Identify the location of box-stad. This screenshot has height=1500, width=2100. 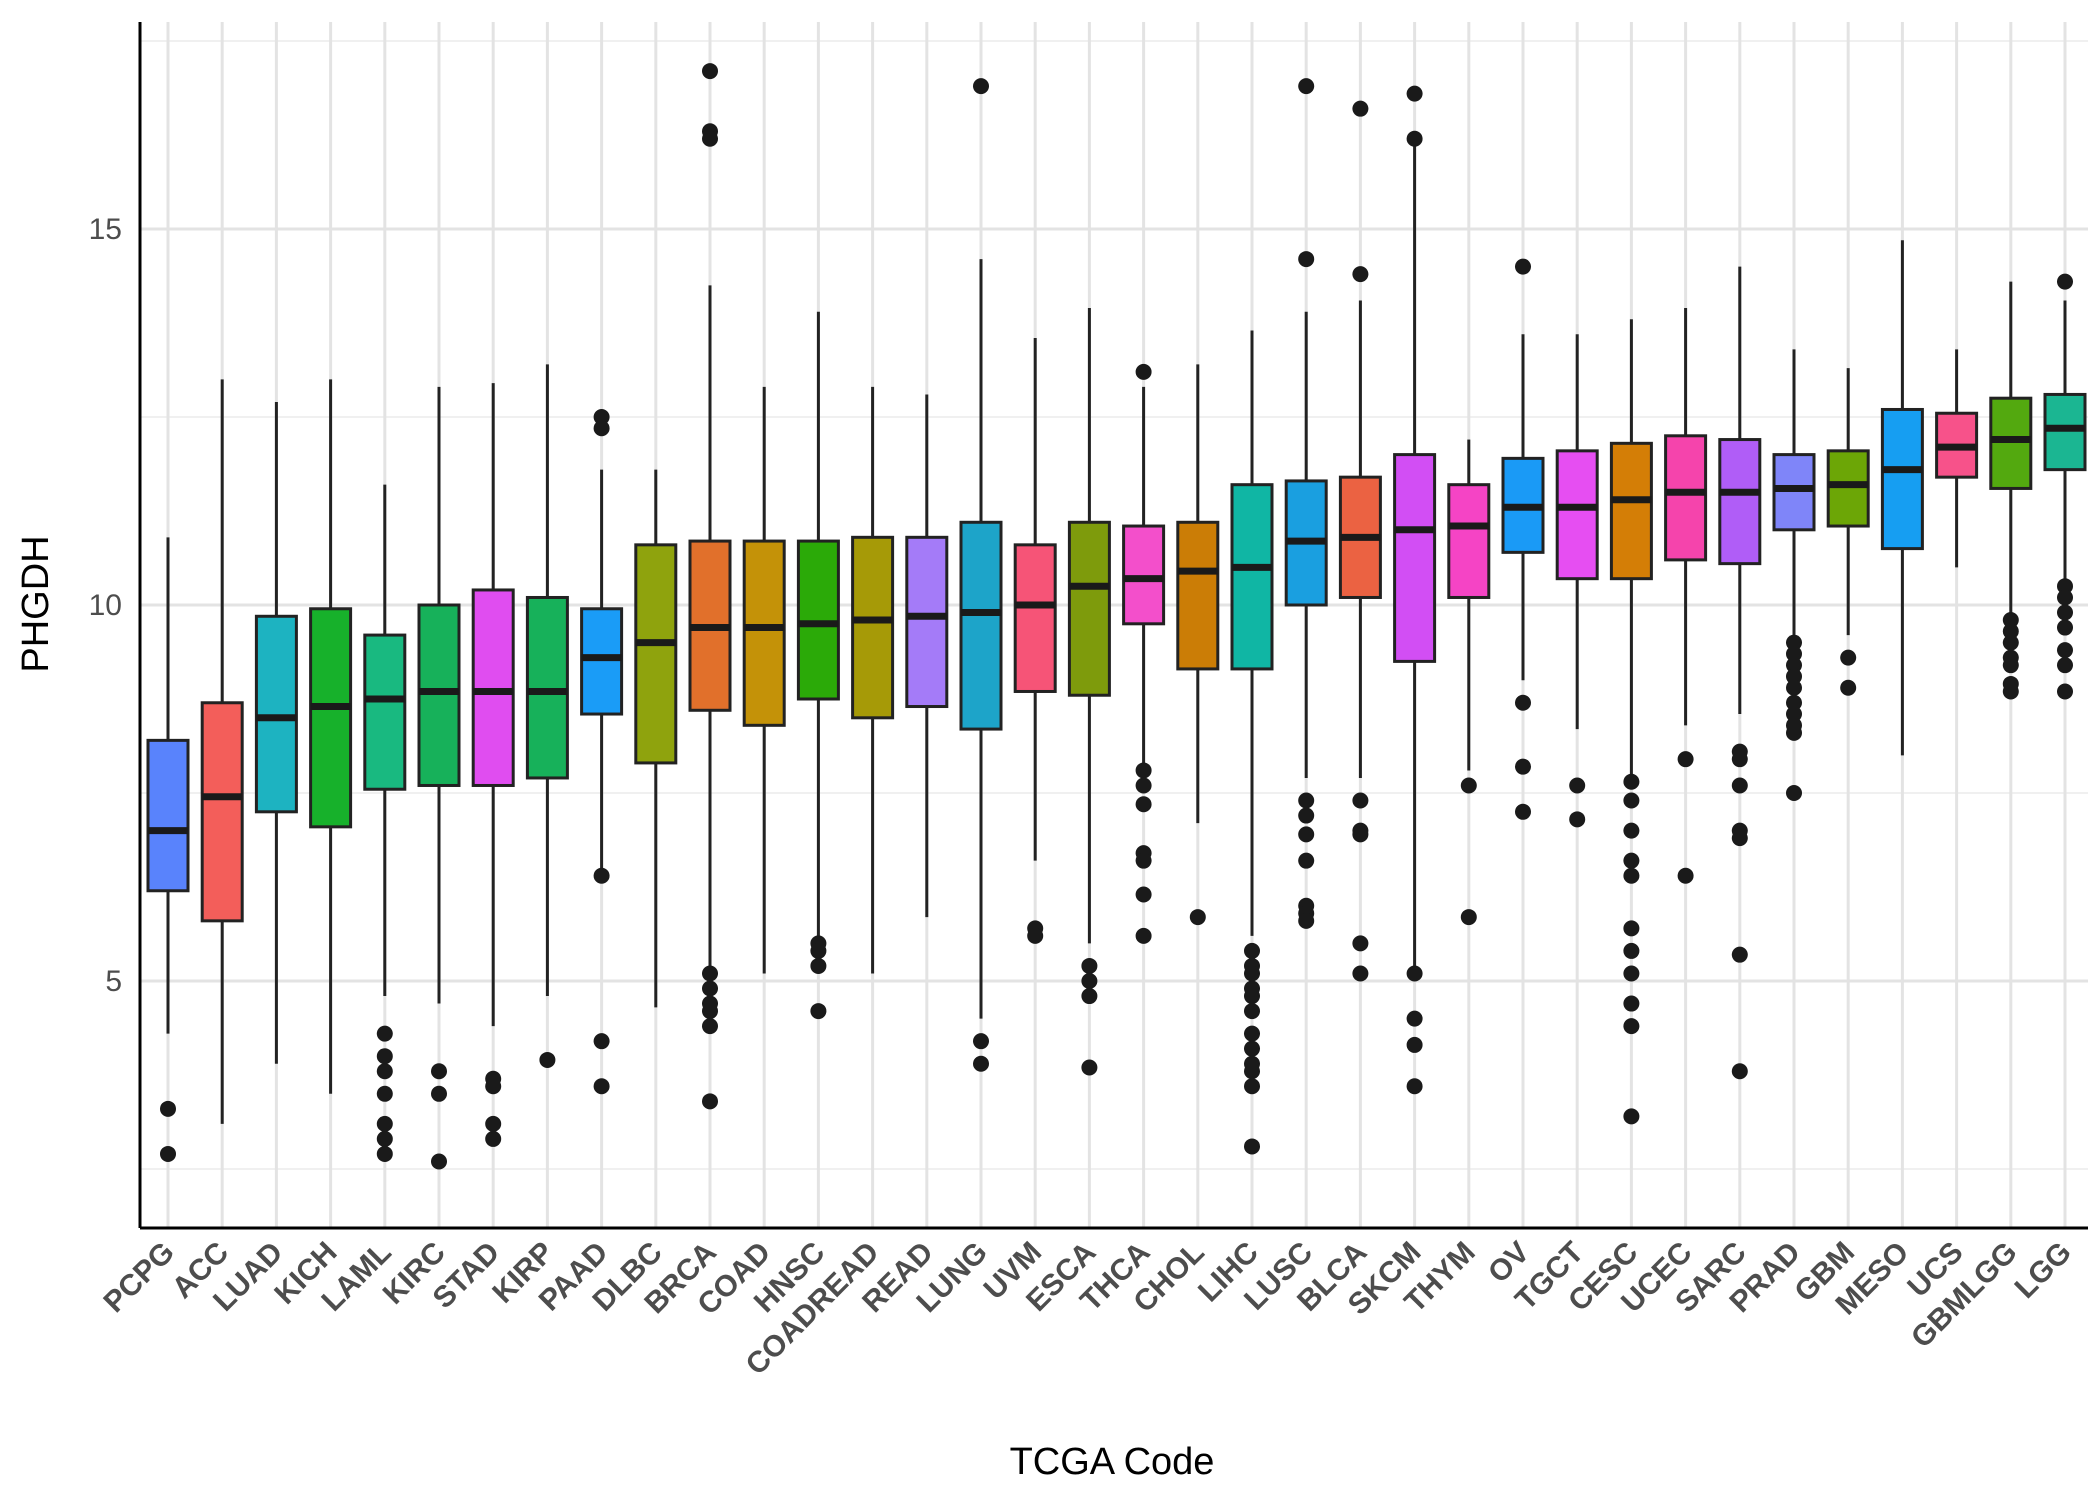
(493, 765).